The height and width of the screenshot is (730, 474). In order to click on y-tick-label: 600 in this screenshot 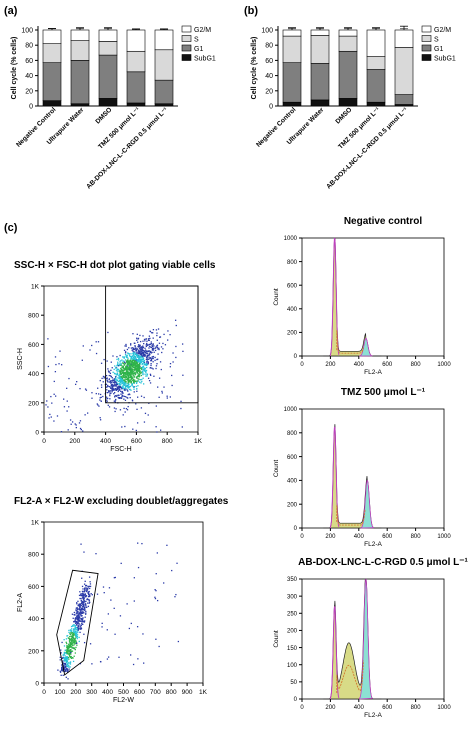, I will do `click(292, 286)`.